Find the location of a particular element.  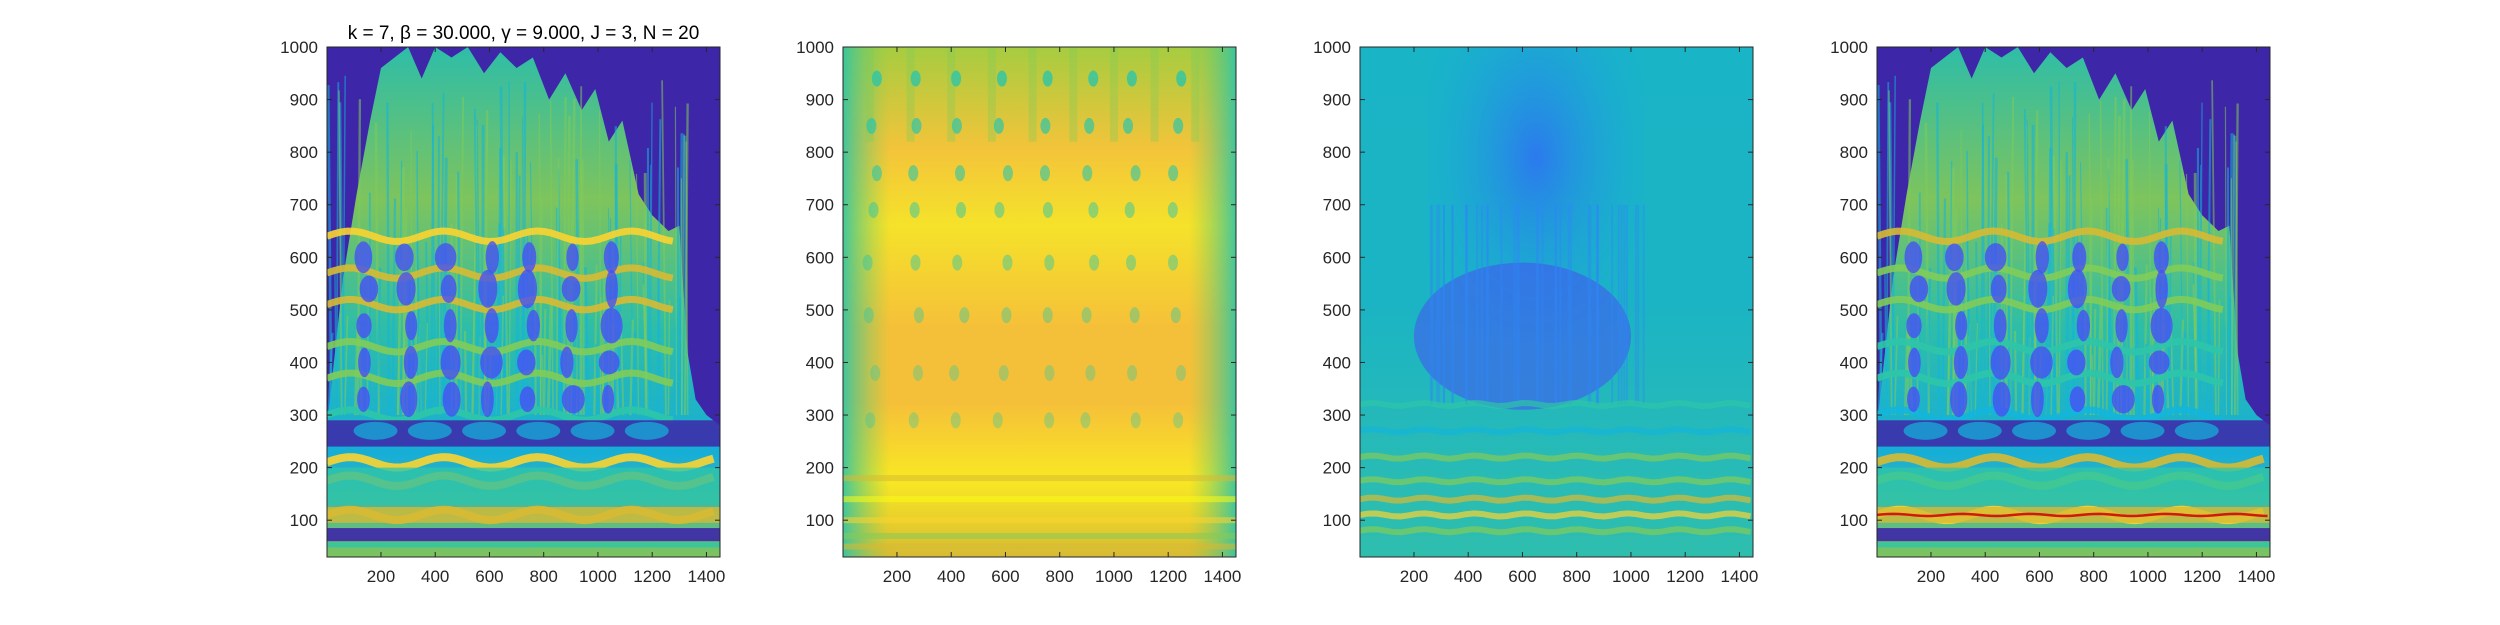

x-tick-label: 400 is located at coordinates (1985, 576).